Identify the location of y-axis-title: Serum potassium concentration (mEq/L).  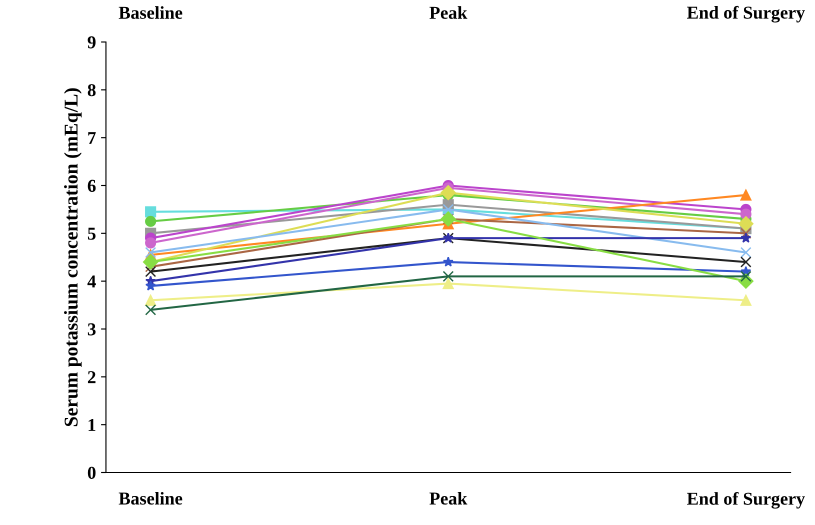
(73, 257).